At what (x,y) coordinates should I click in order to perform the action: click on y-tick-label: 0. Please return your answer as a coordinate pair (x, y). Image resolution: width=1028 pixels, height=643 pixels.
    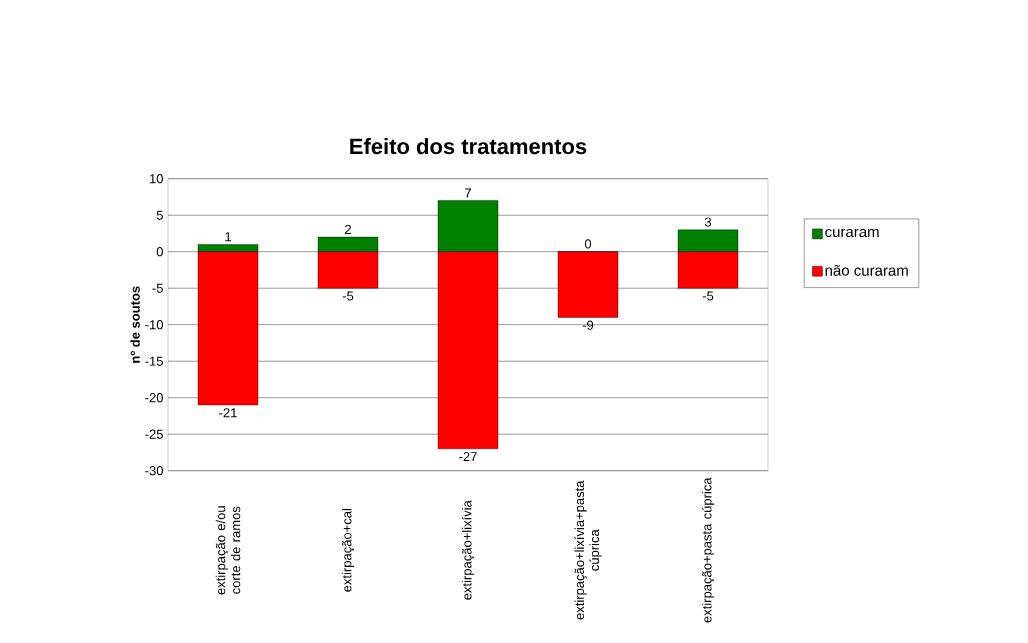
    Looking at the image, I should click on (159, 252).